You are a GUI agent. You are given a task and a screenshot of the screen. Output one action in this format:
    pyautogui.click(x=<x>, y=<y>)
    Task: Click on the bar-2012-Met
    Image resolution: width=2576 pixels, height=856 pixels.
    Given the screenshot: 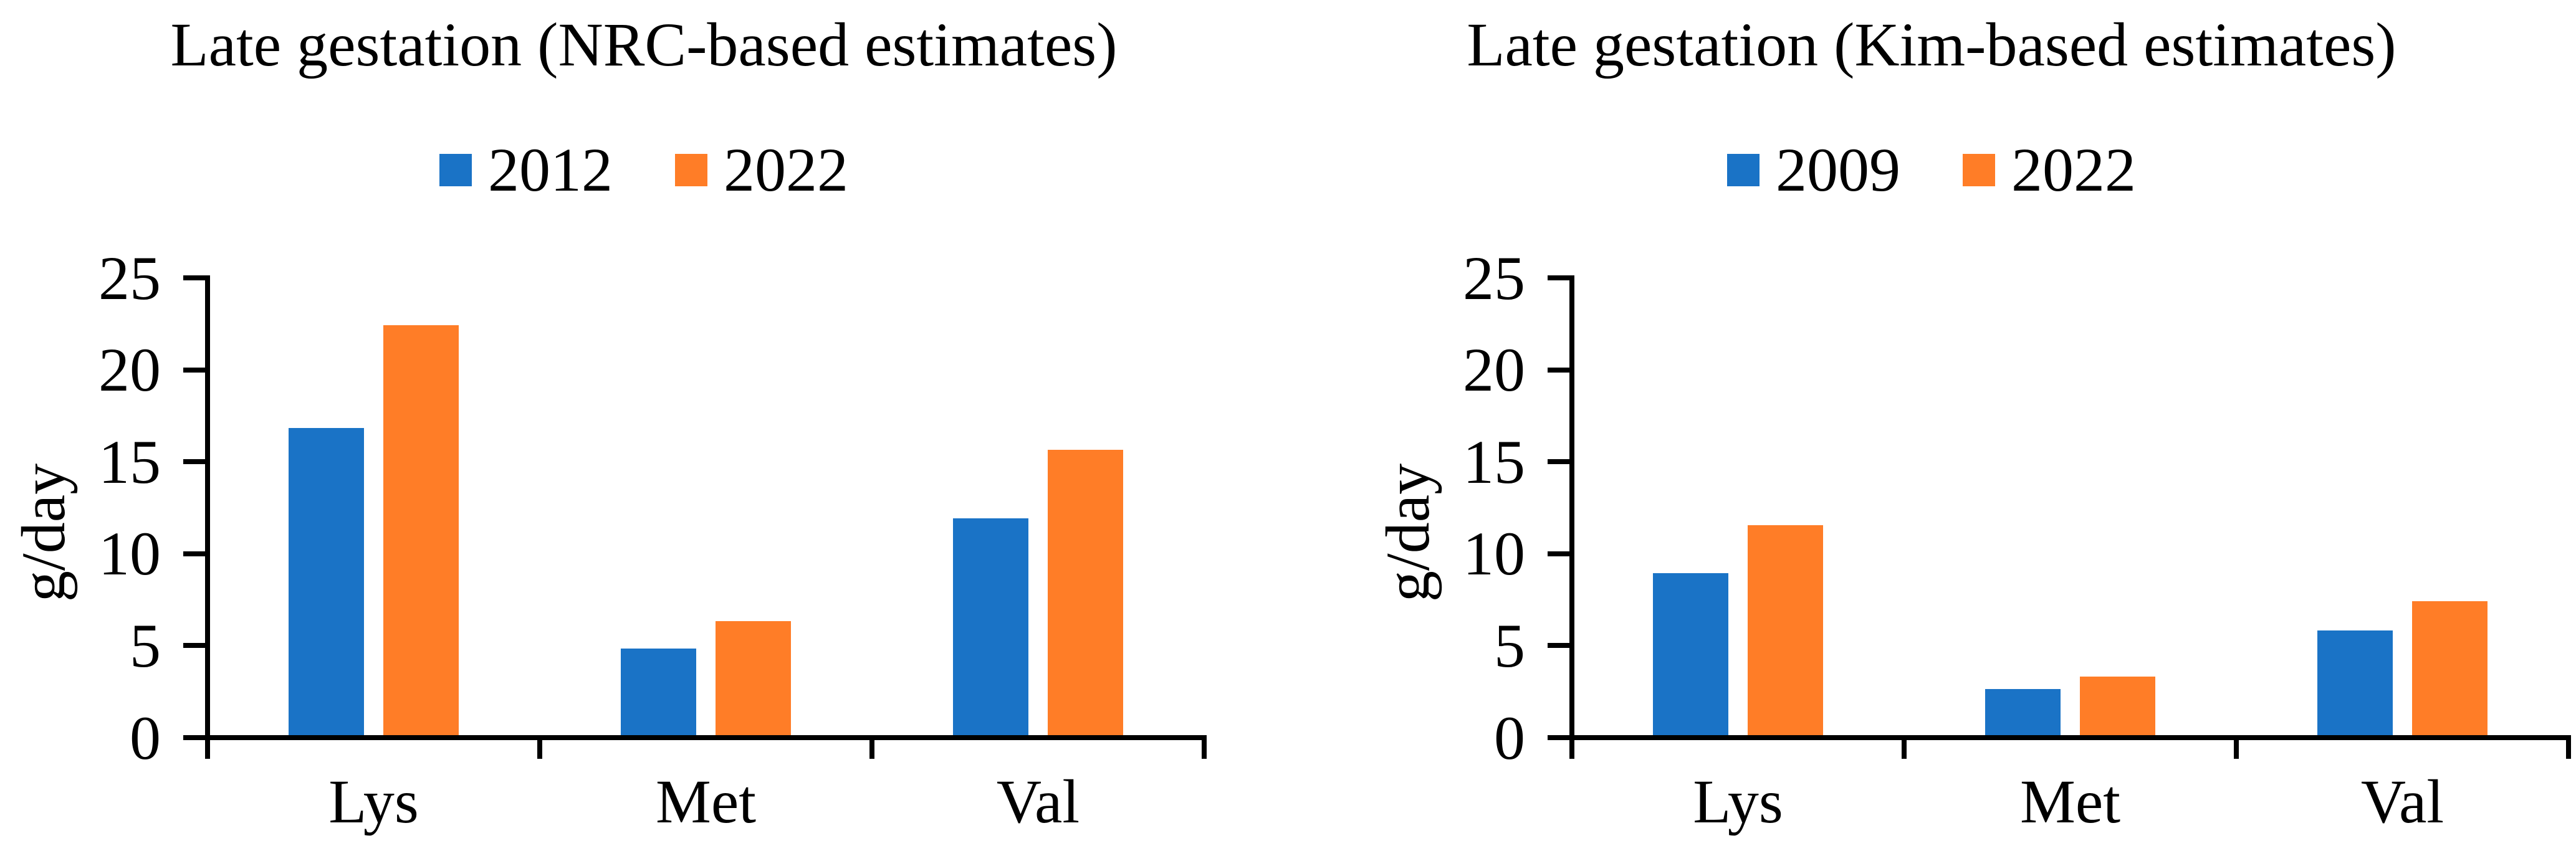 What is the action you would take?
    pyautogui.click(x=658, y=692)
    